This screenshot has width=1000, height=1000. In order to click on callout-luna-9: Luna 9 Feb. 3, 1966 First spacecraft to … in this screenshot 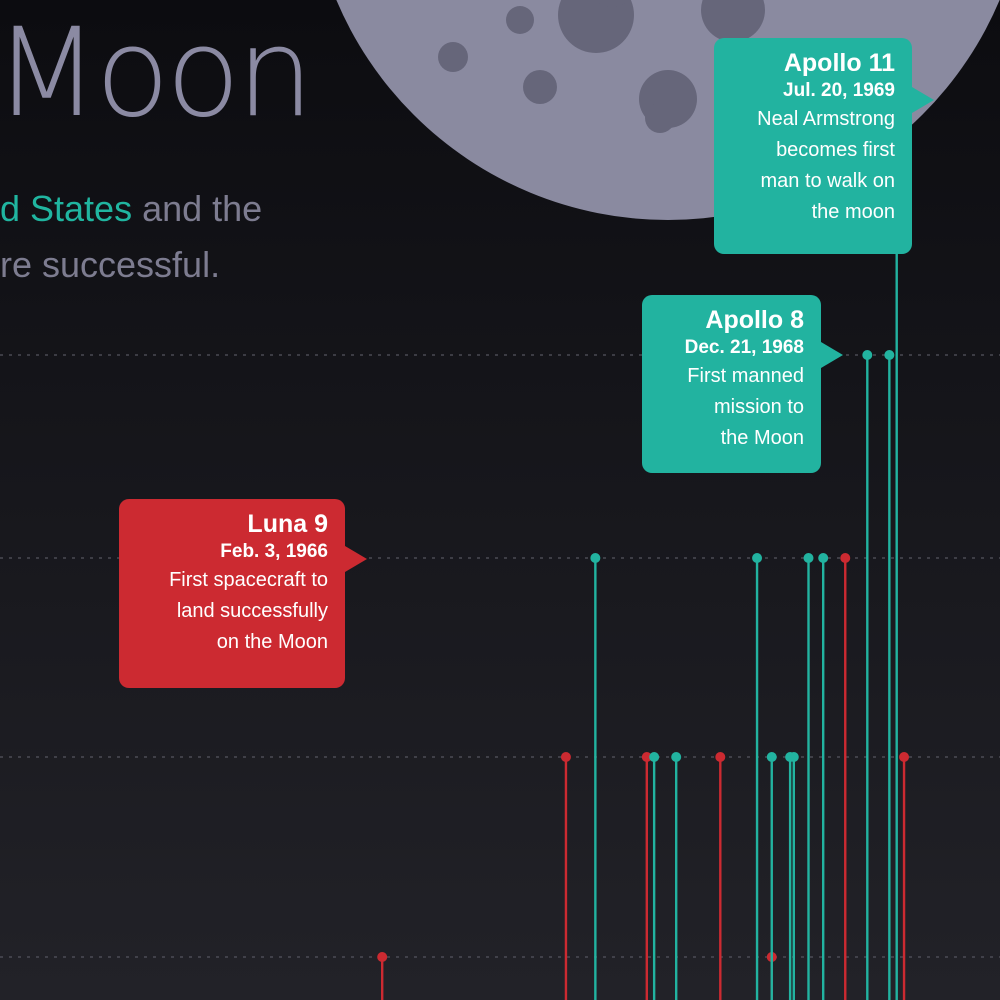, I will do `click(243, 593)`.